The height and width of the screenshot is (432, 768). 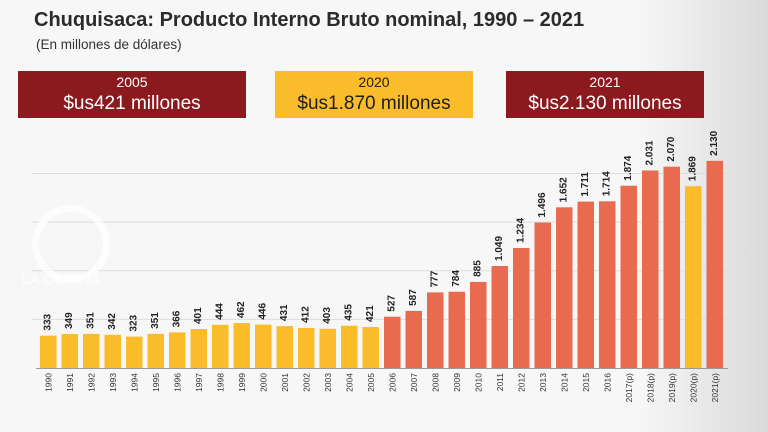 I want to click on x-tick-label: 1999, so click(x=242, y=382).